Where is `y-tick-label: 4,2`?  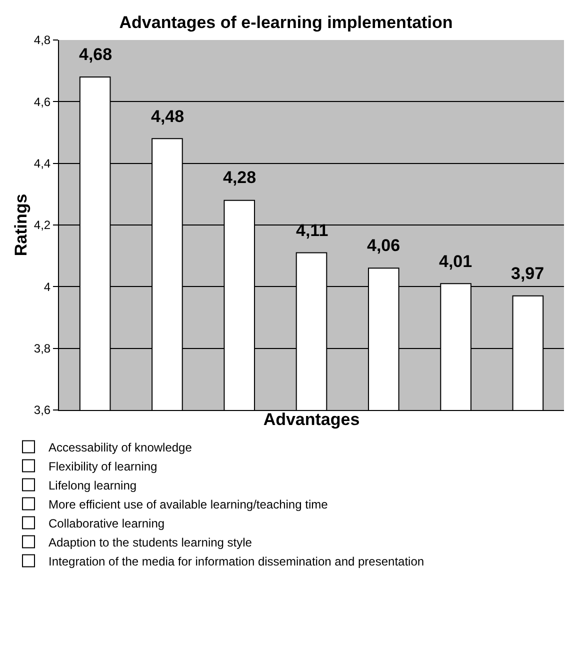
y-tick-label: 4,2 is located at coordinates (42, 225).